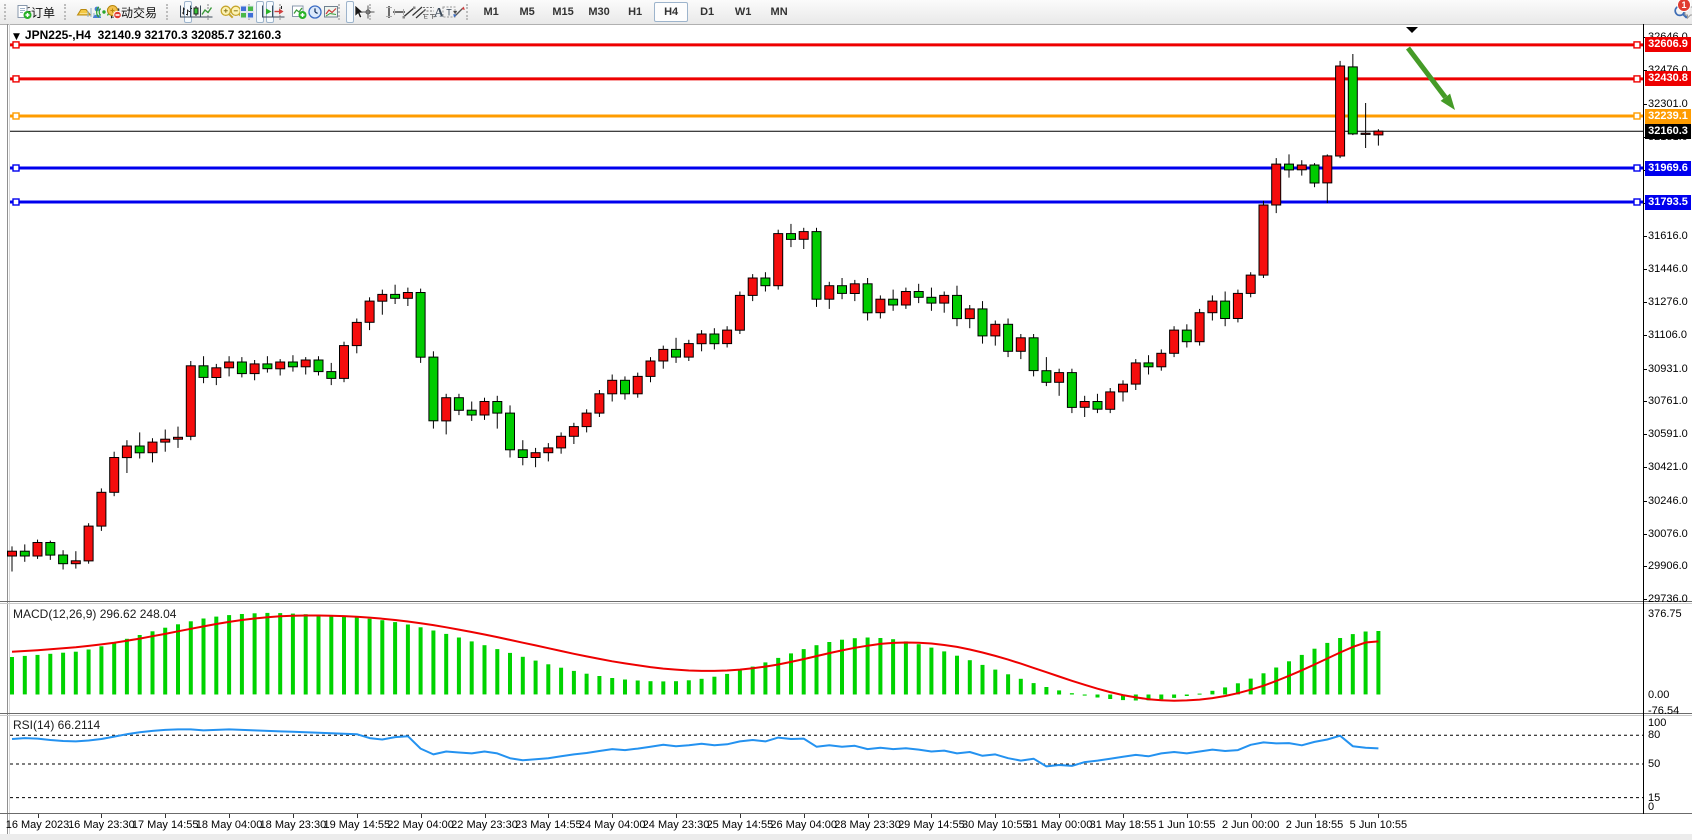  I want to click on horizontal-line-button, so click(396, 12).